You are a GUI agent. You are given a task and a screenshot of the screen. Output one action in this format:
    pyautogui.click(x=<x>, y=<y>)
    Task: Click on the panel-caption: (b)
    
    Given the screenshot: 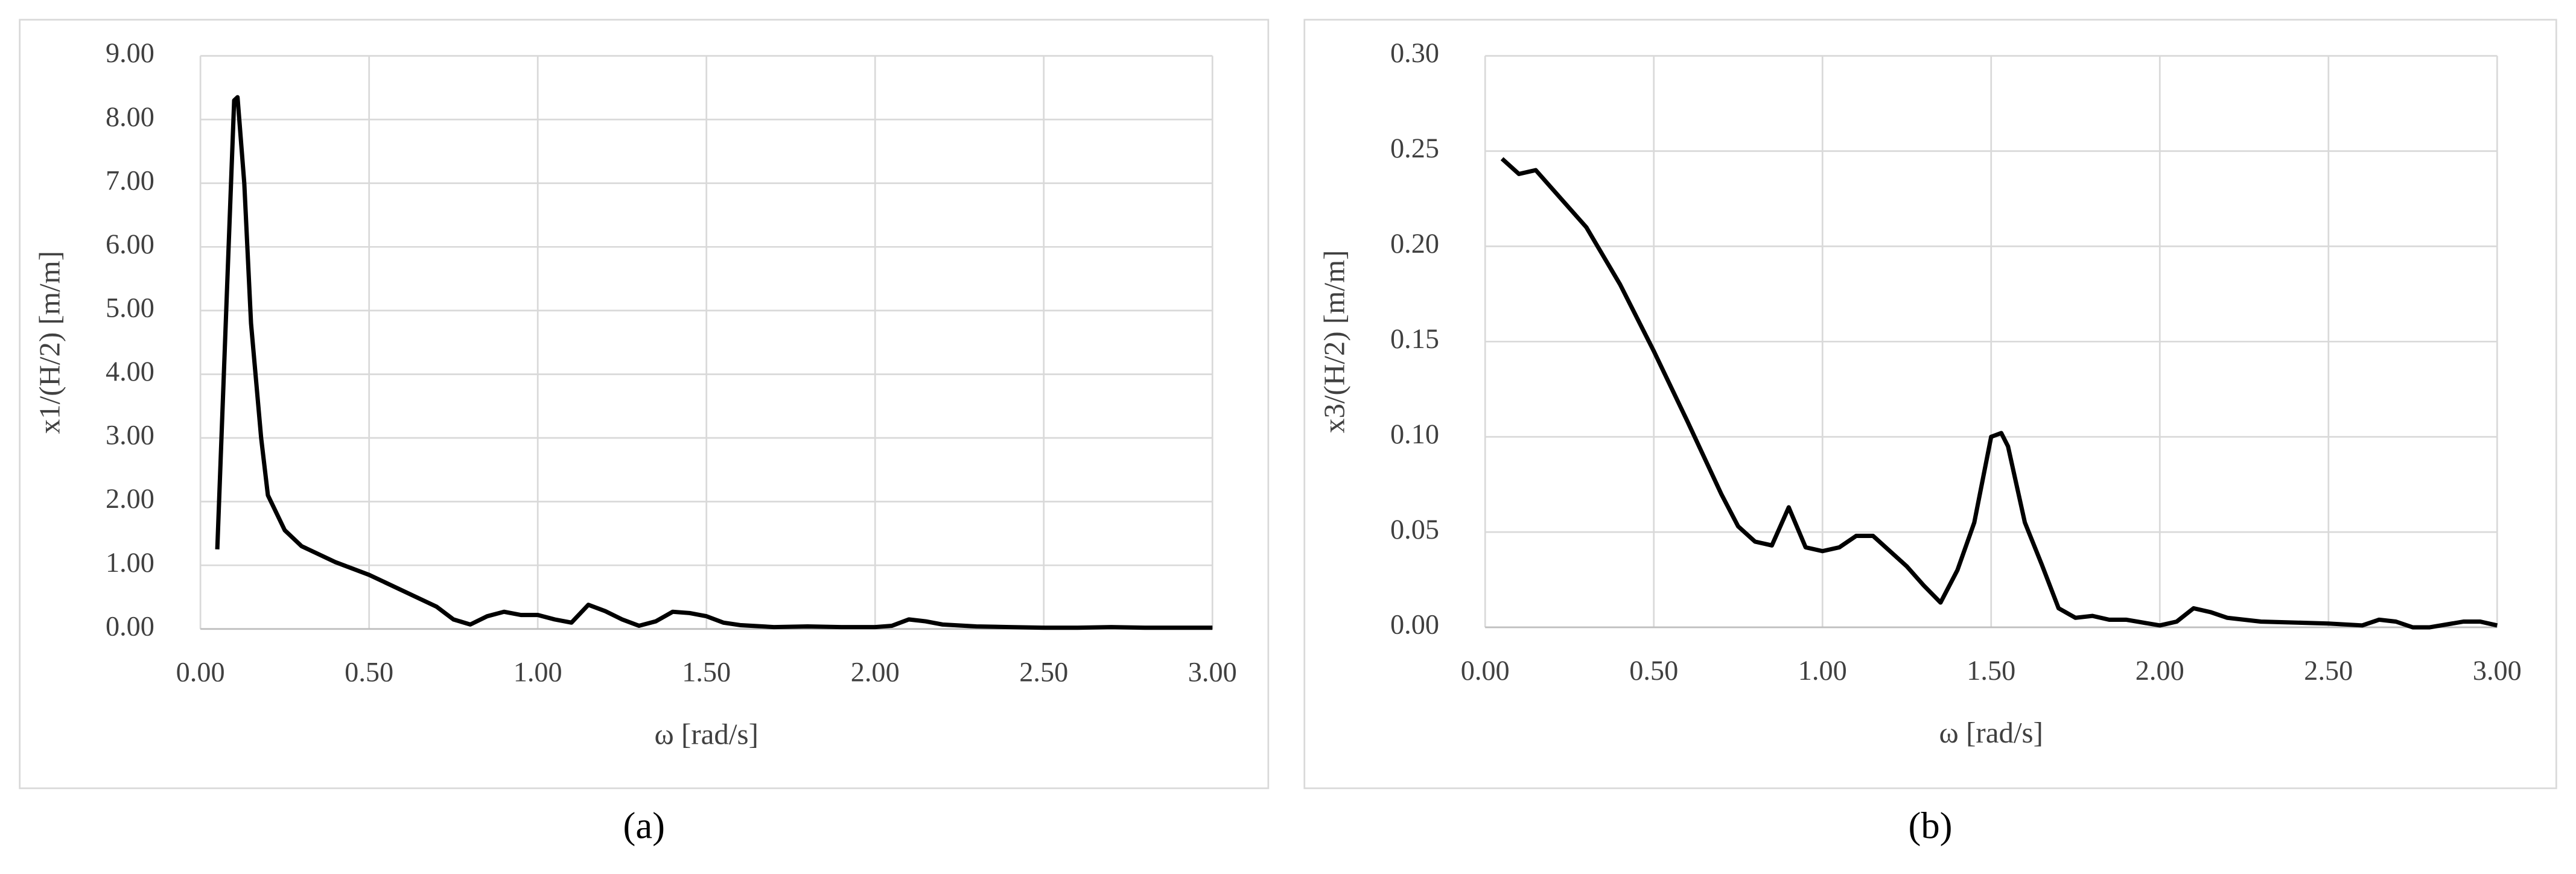 What is the action you would take?
    pyautogui.click(x=1931, y=825)
    